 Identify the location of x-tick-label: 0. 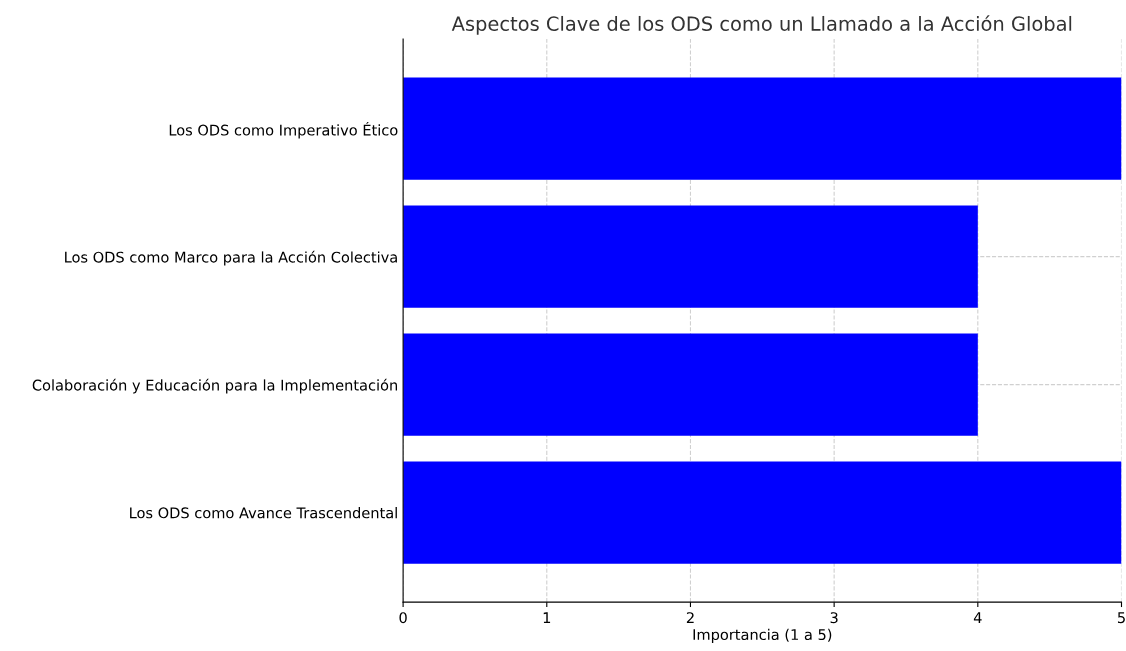
(403, 618).